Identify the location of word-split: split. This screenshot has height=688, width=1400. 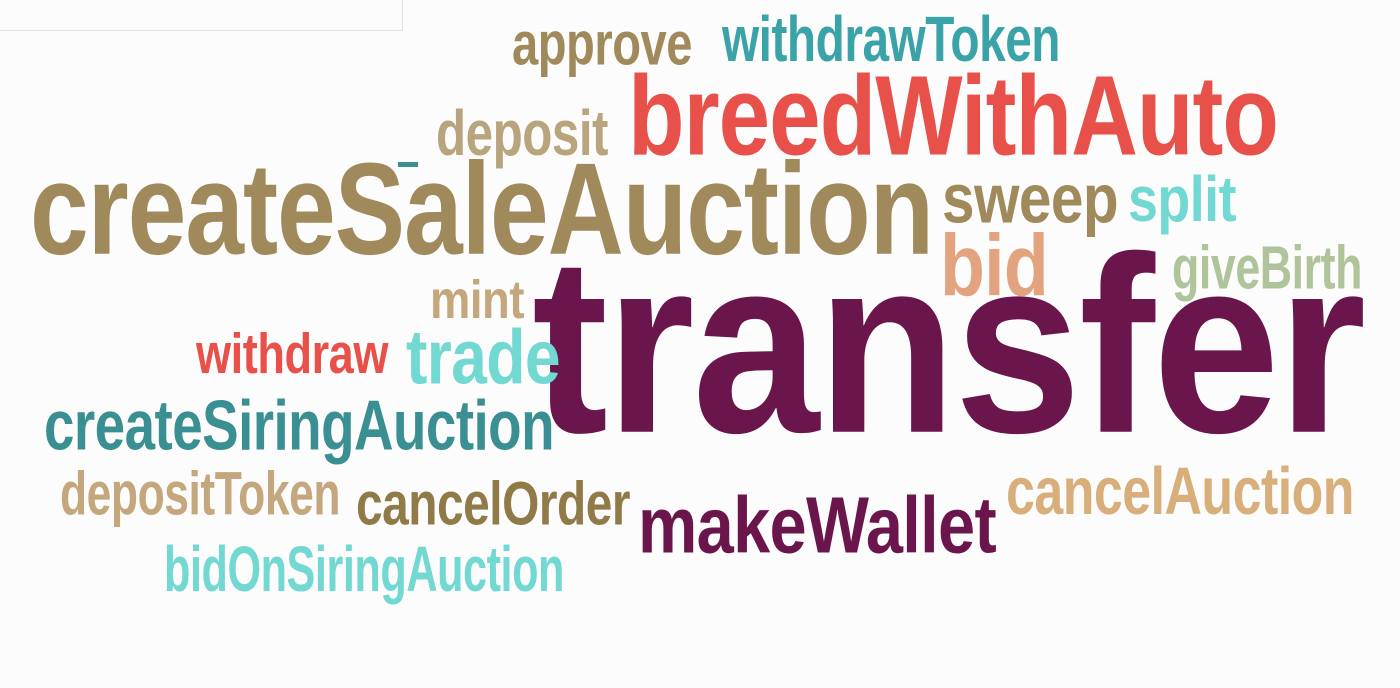
(1182, 199).